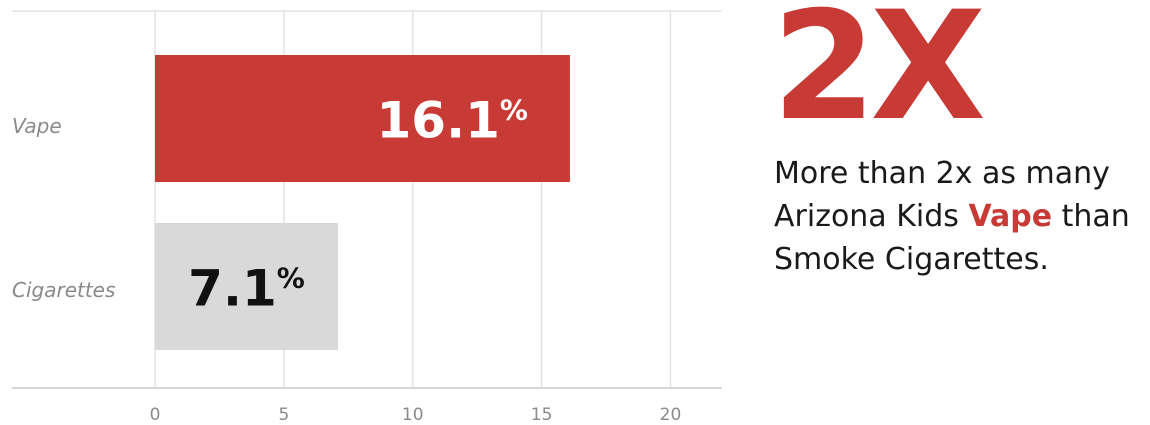 The width and height of the screenshot is (1150, 425). I want to click on big-number: 2X, so click(879, 77).